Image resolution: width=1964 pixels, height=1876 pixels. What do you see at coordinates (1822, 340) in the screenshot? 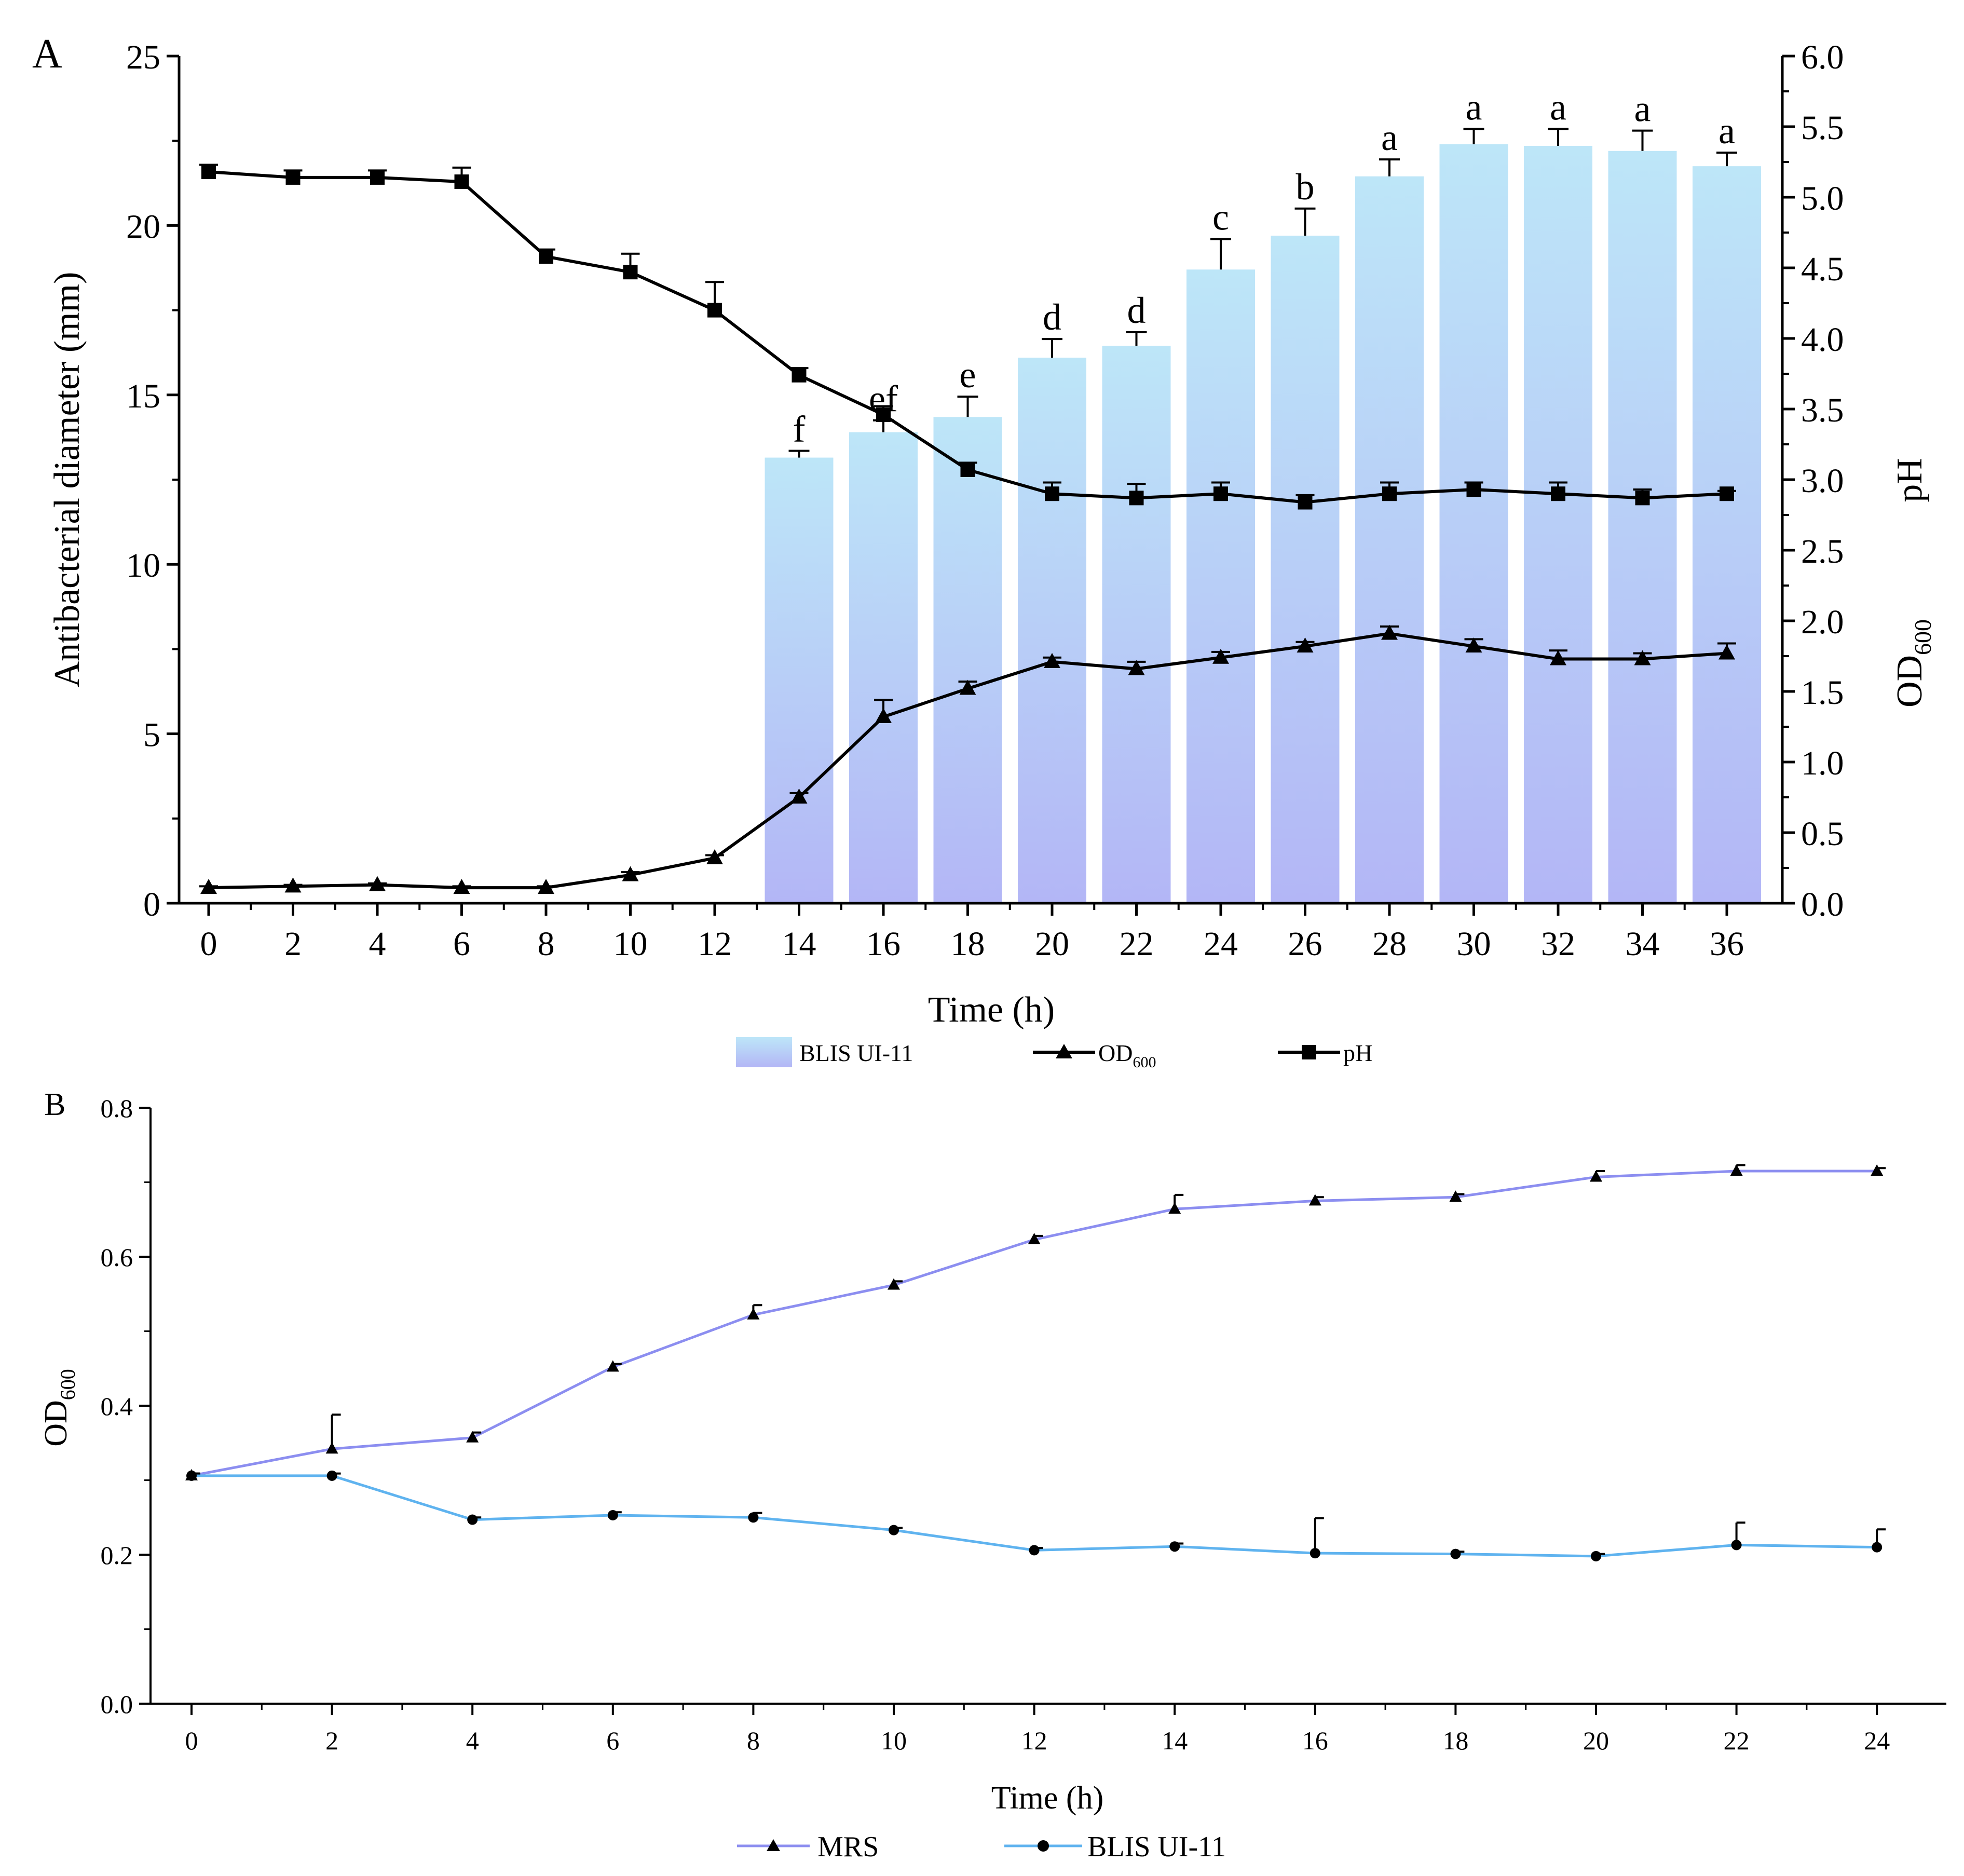
I see `right-tick-label: 4.0` at bounding box center [1822, 340].